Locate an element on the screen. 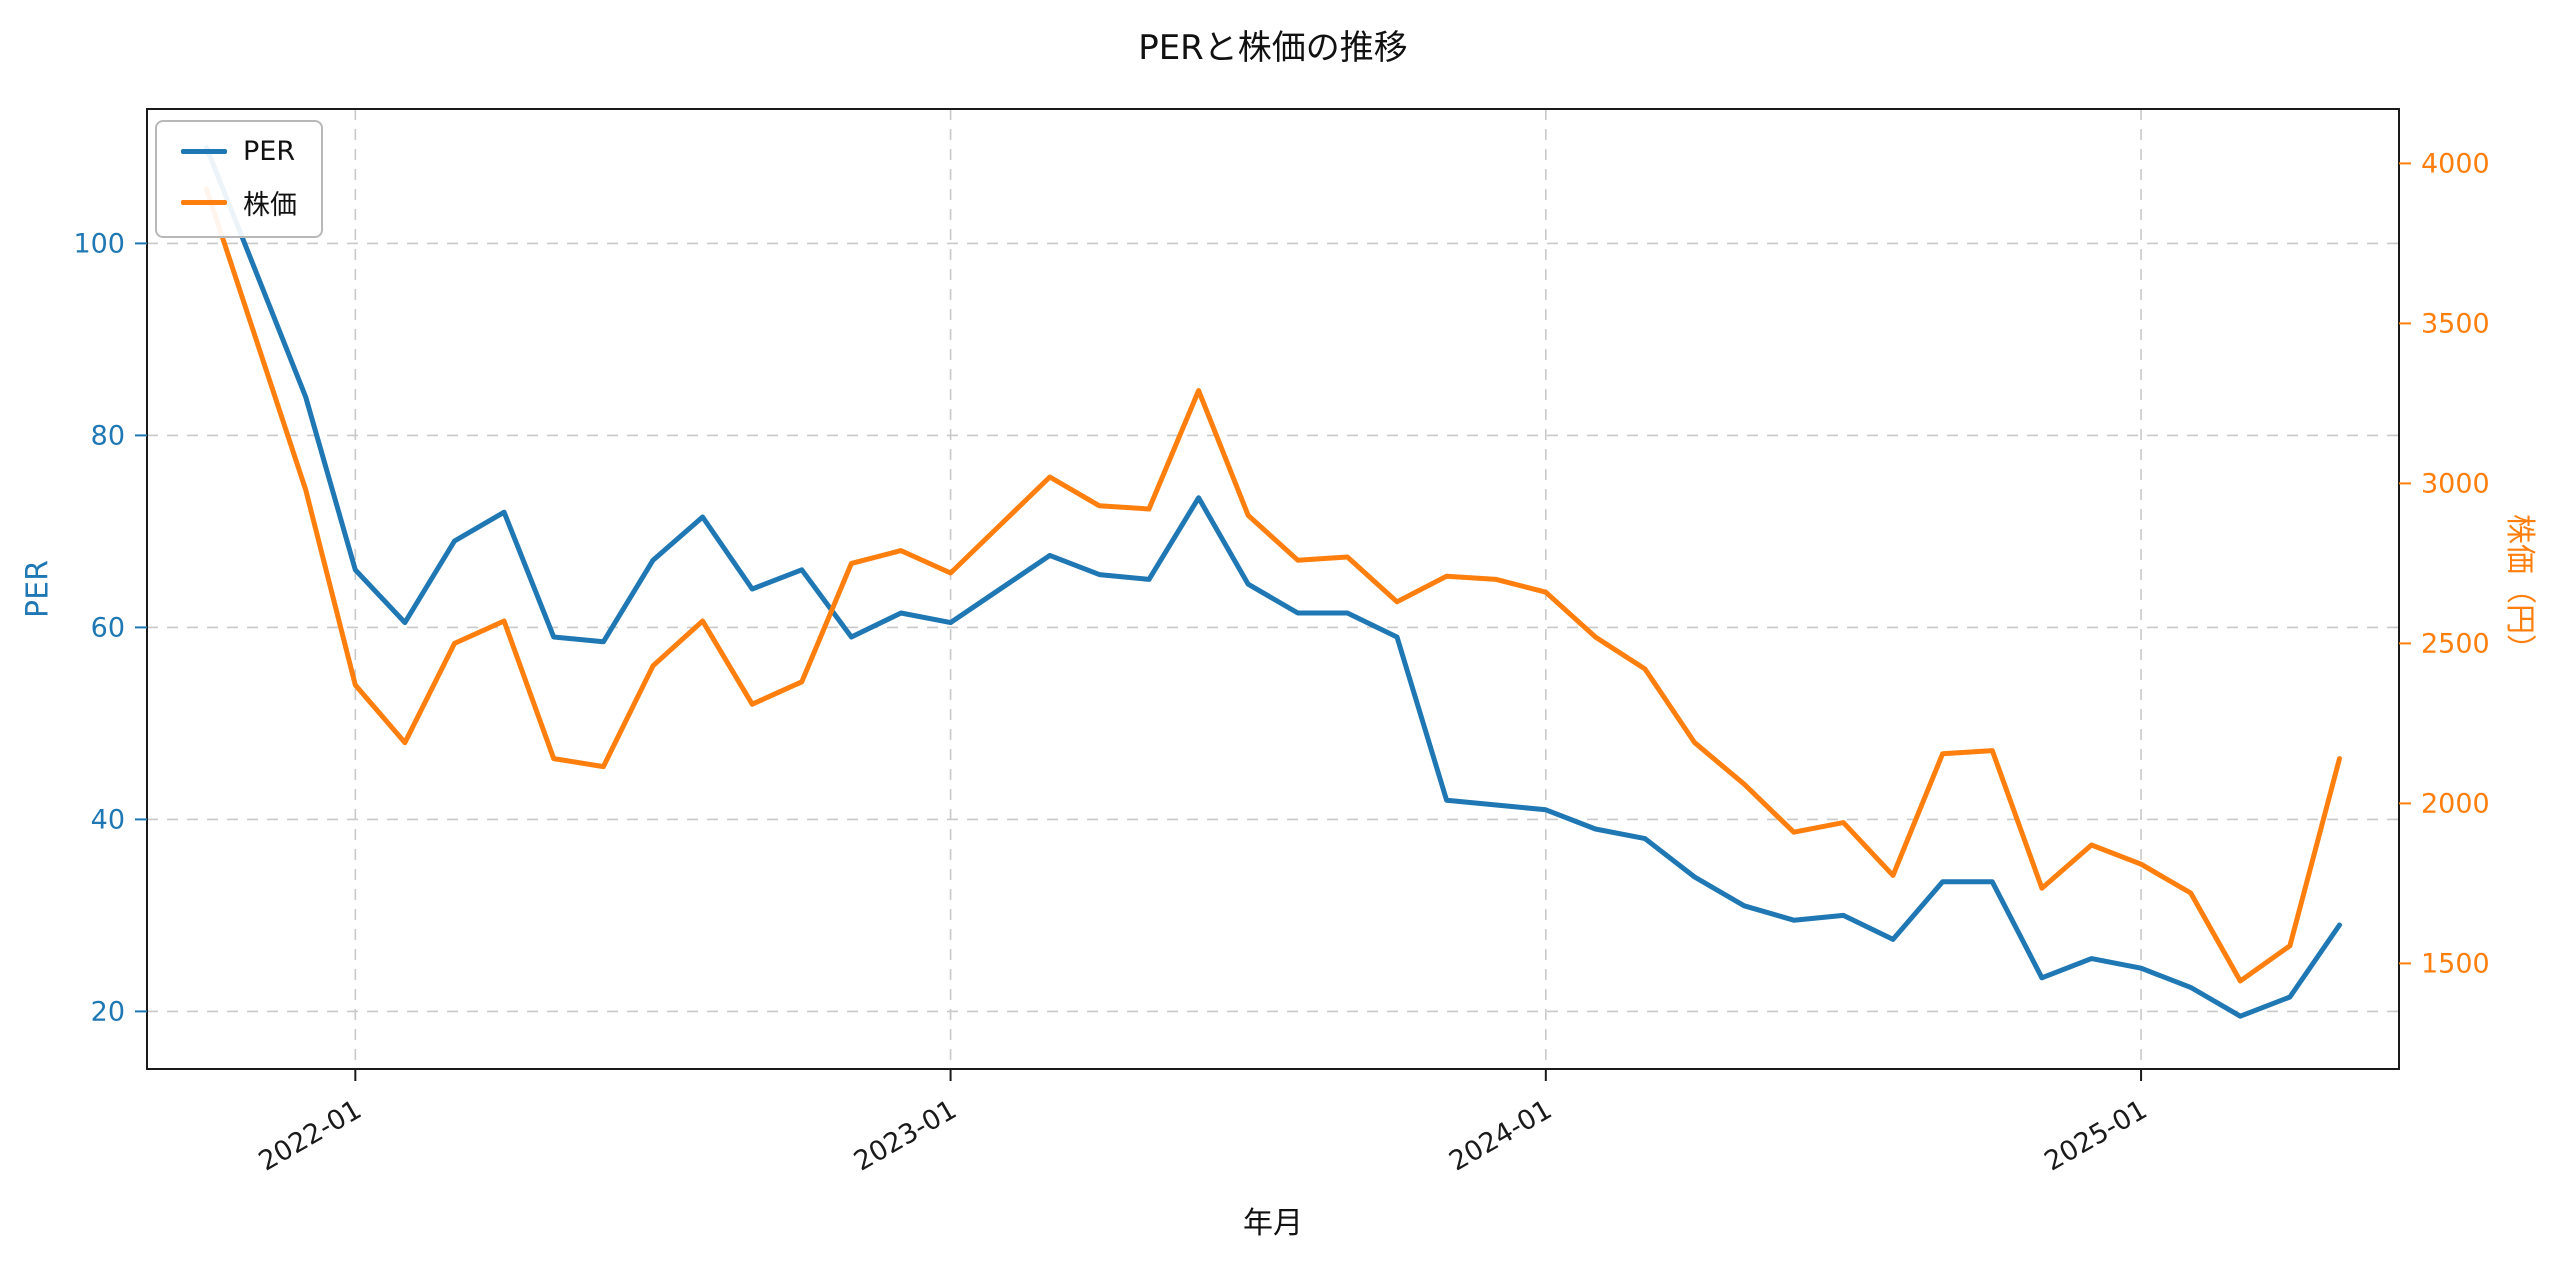  right-tick-label: 4000 is located at coordinates (2455, 163).